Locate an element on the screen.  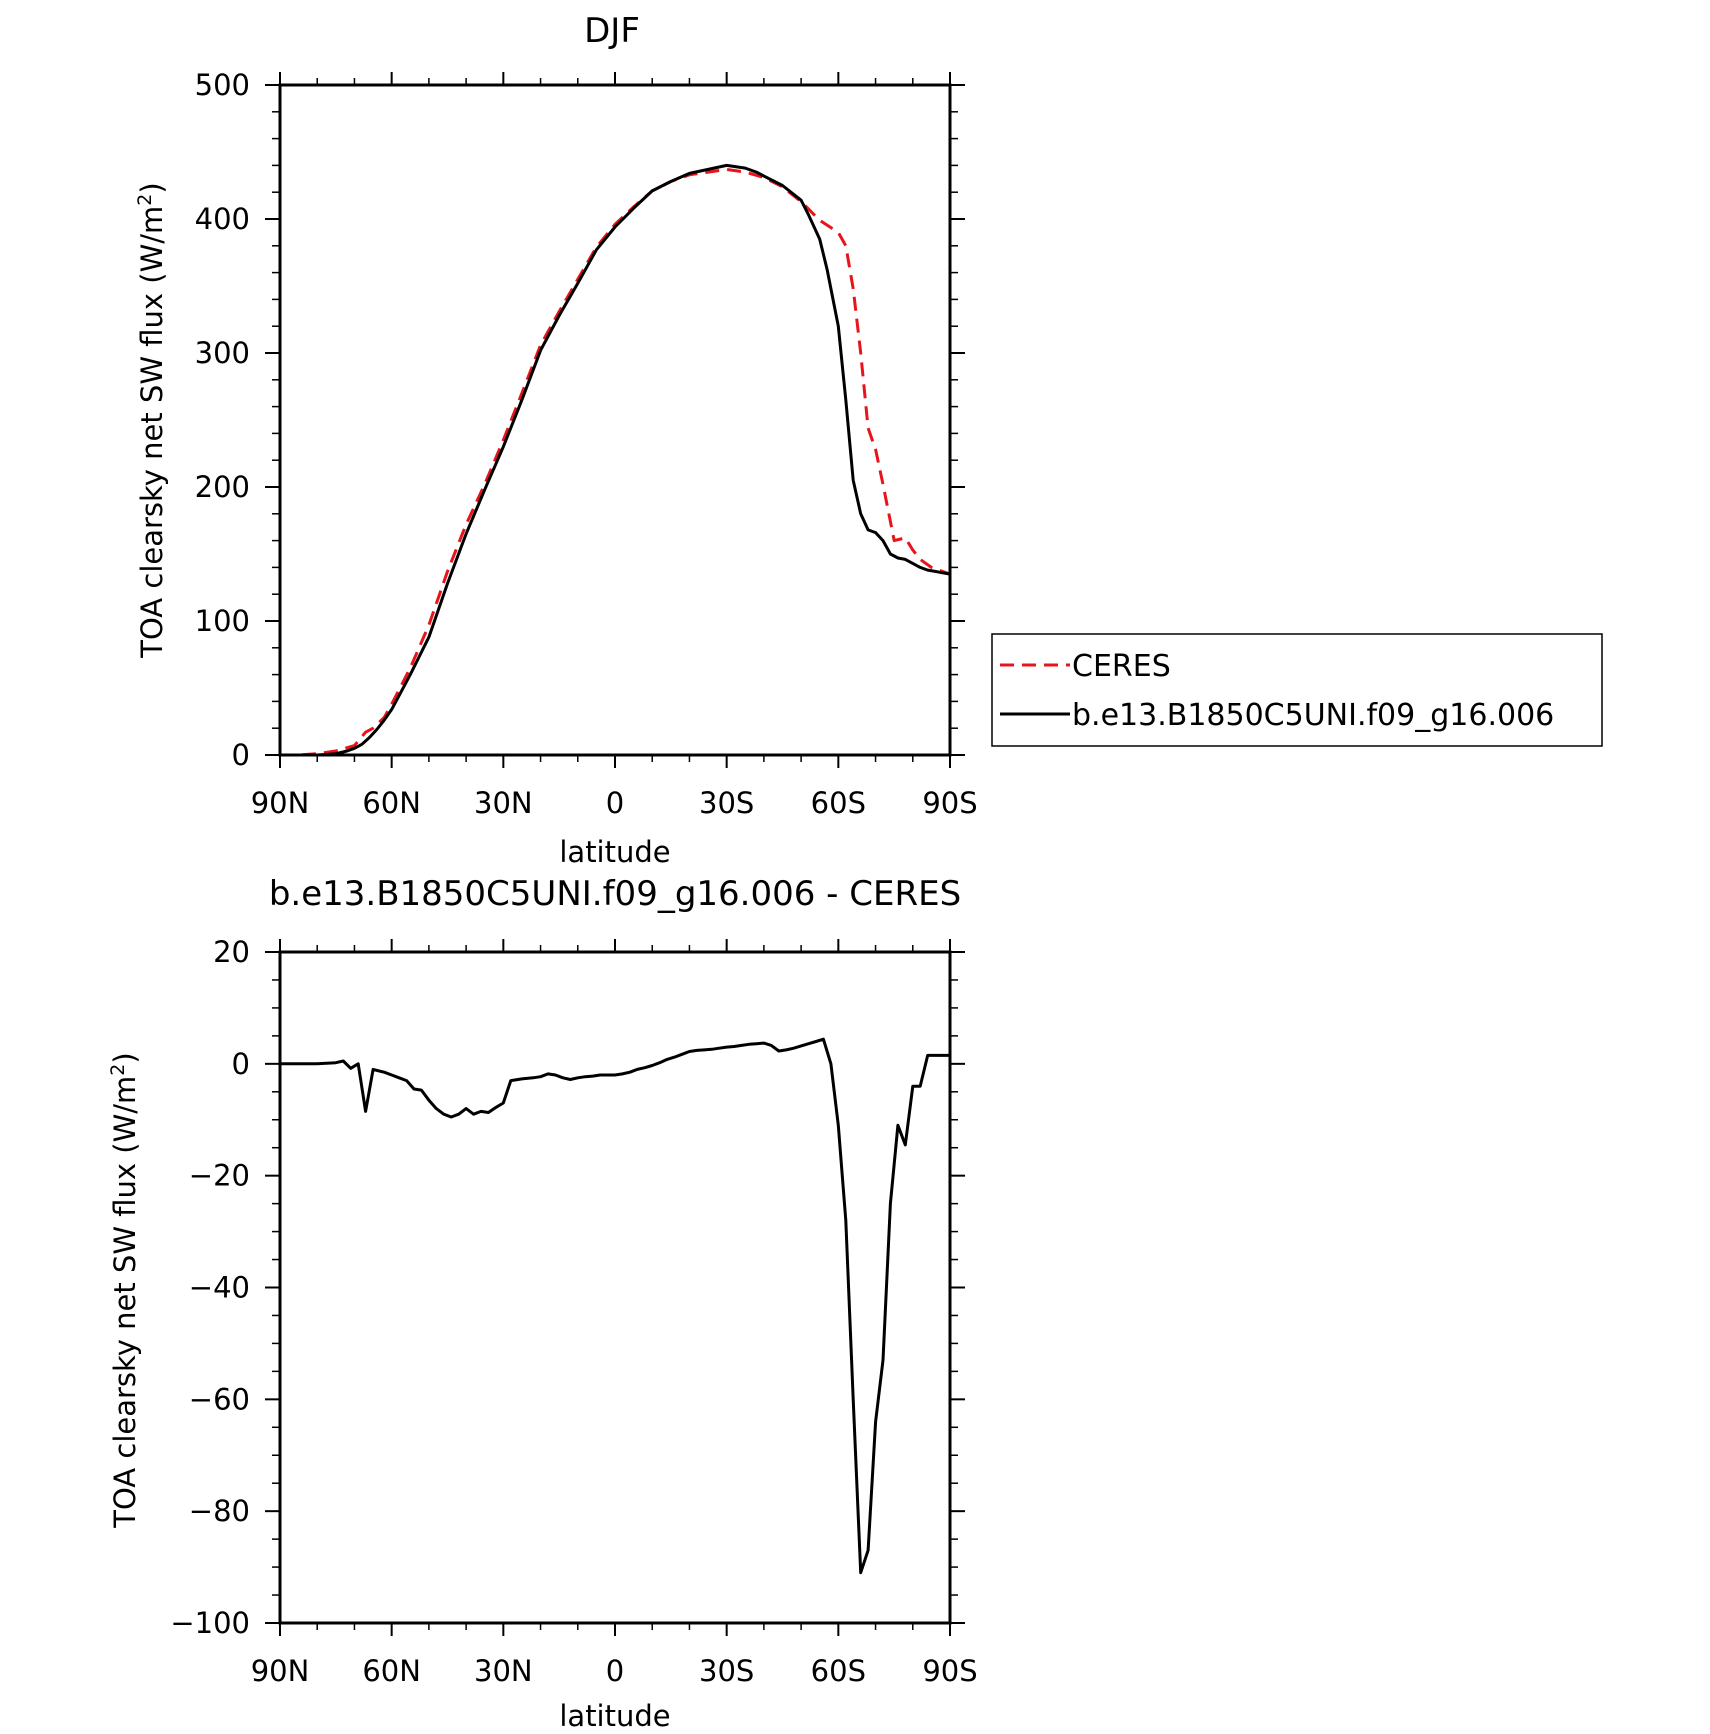
y-tick-label: 400 is located at coordinates (222, 219).